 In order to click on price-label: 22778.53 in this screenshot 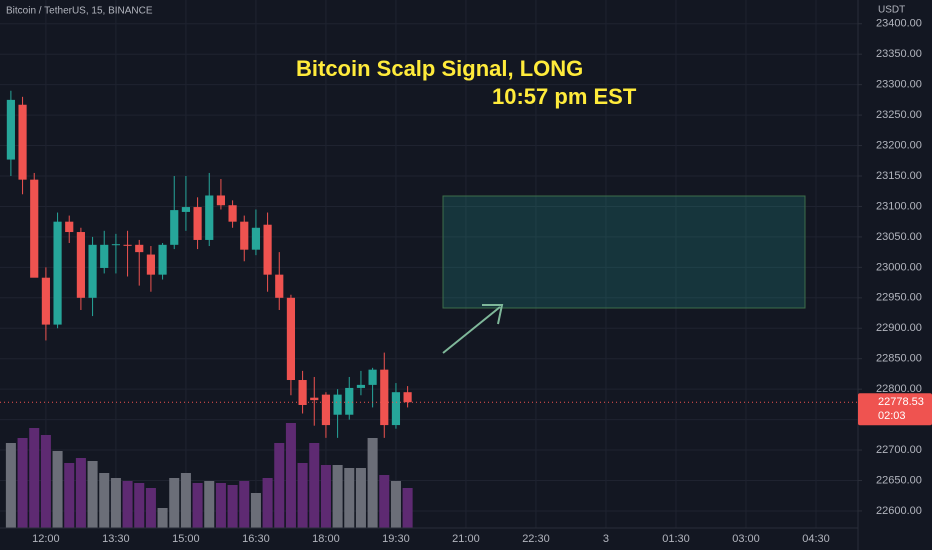, I will do `click(901, 402)`.